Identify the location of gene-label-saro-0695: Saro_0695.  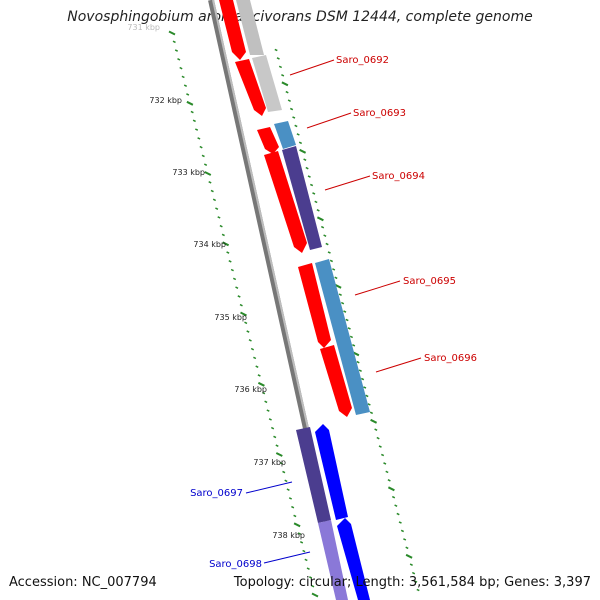
(429, 281).